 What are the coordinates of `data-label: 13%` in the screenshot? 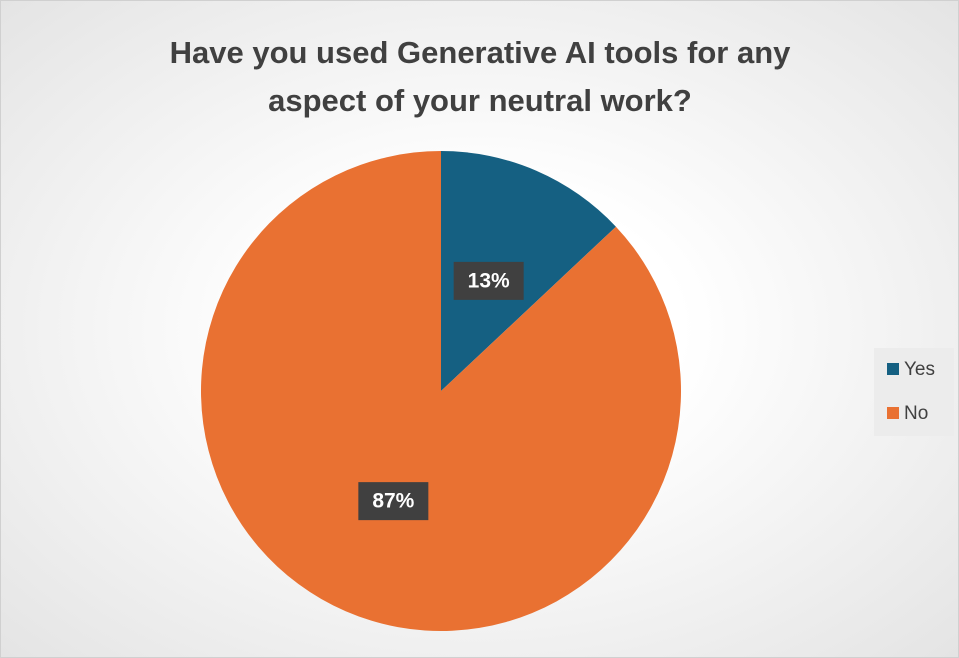 It's located at (489, 280).